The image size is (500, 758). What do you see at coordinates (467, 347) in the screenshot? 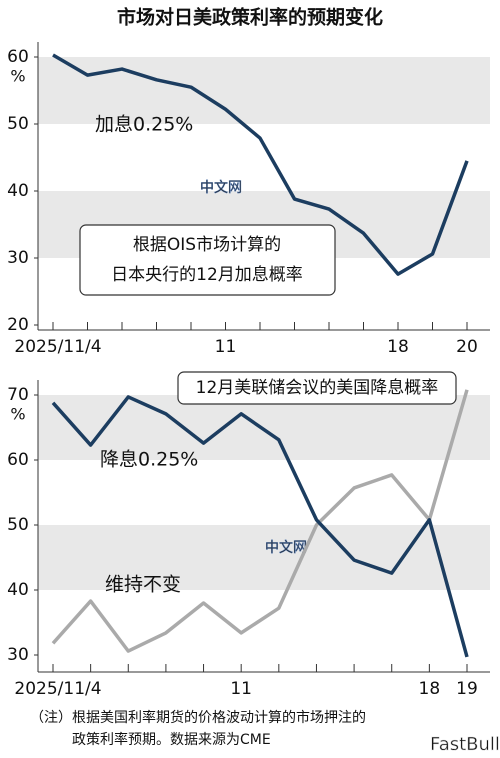
I see `x-tick-label: 20` at bounding box center [467, 347].